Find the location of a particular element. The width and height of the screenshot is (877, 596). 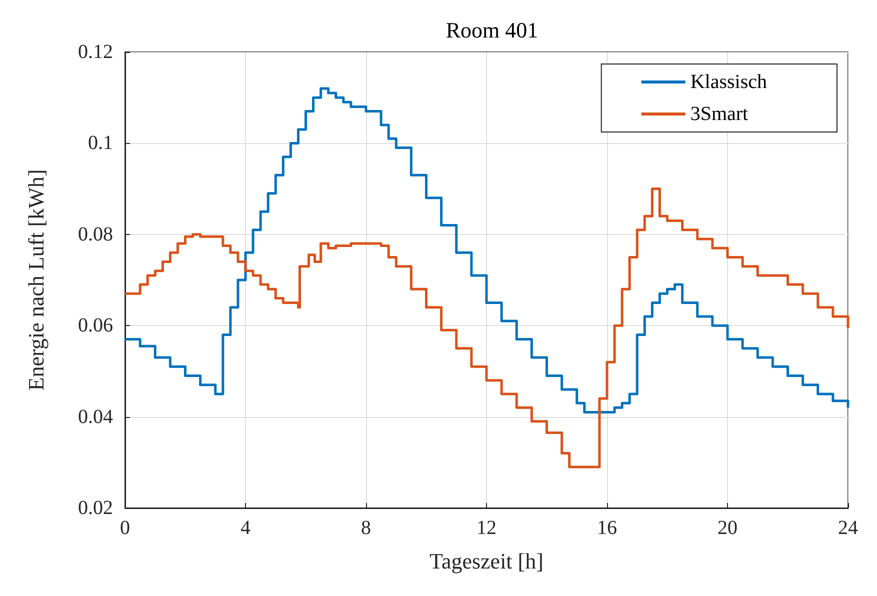

y-tick-label: 0.04 is located at coordinates (95, 417).